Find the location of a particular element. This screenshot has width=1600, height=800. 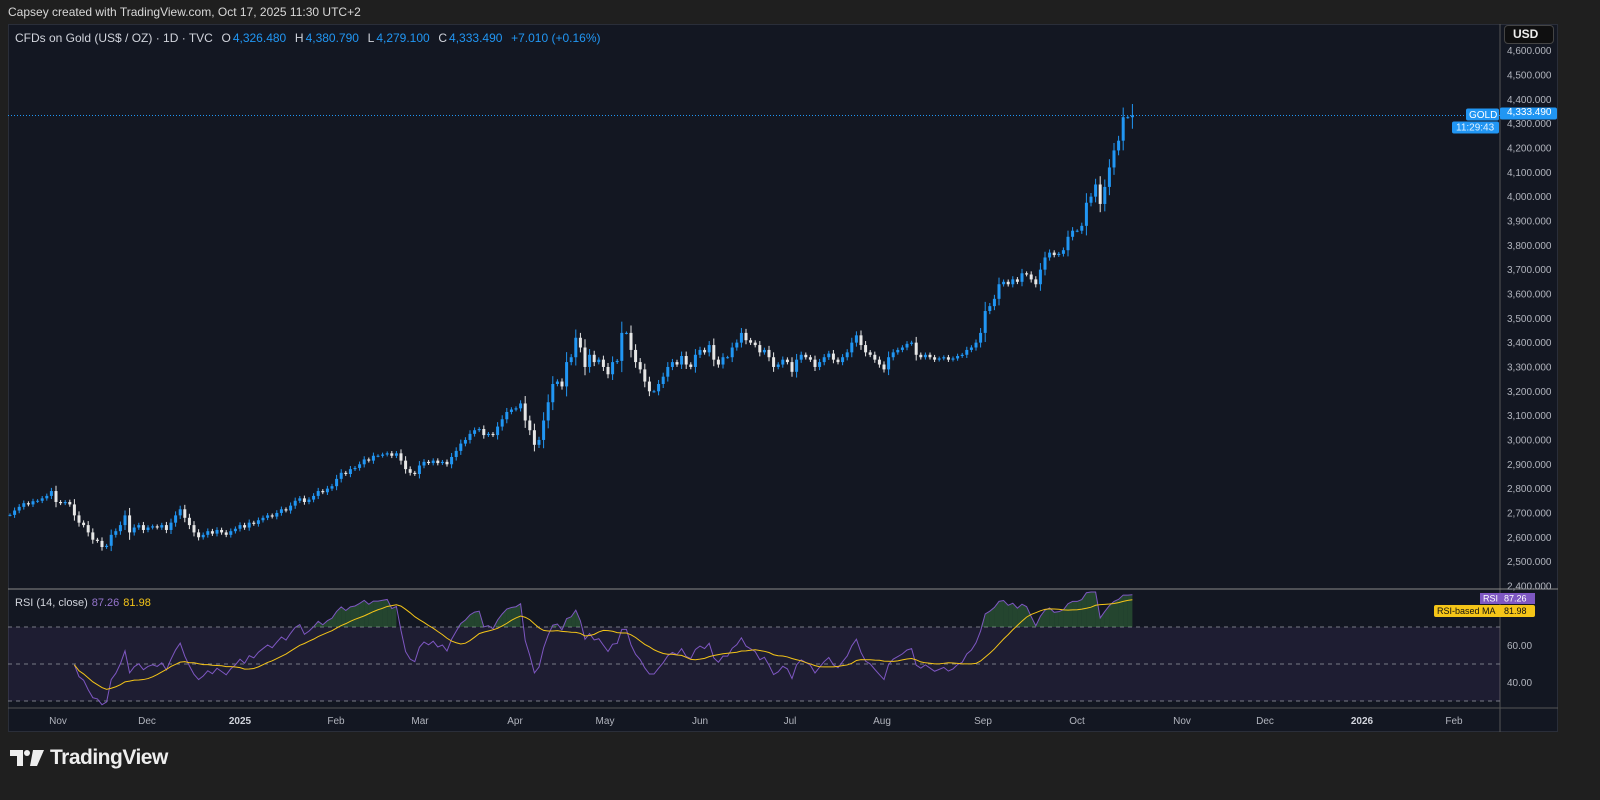

currency-button: USD is located at coordinates (1529, 34).